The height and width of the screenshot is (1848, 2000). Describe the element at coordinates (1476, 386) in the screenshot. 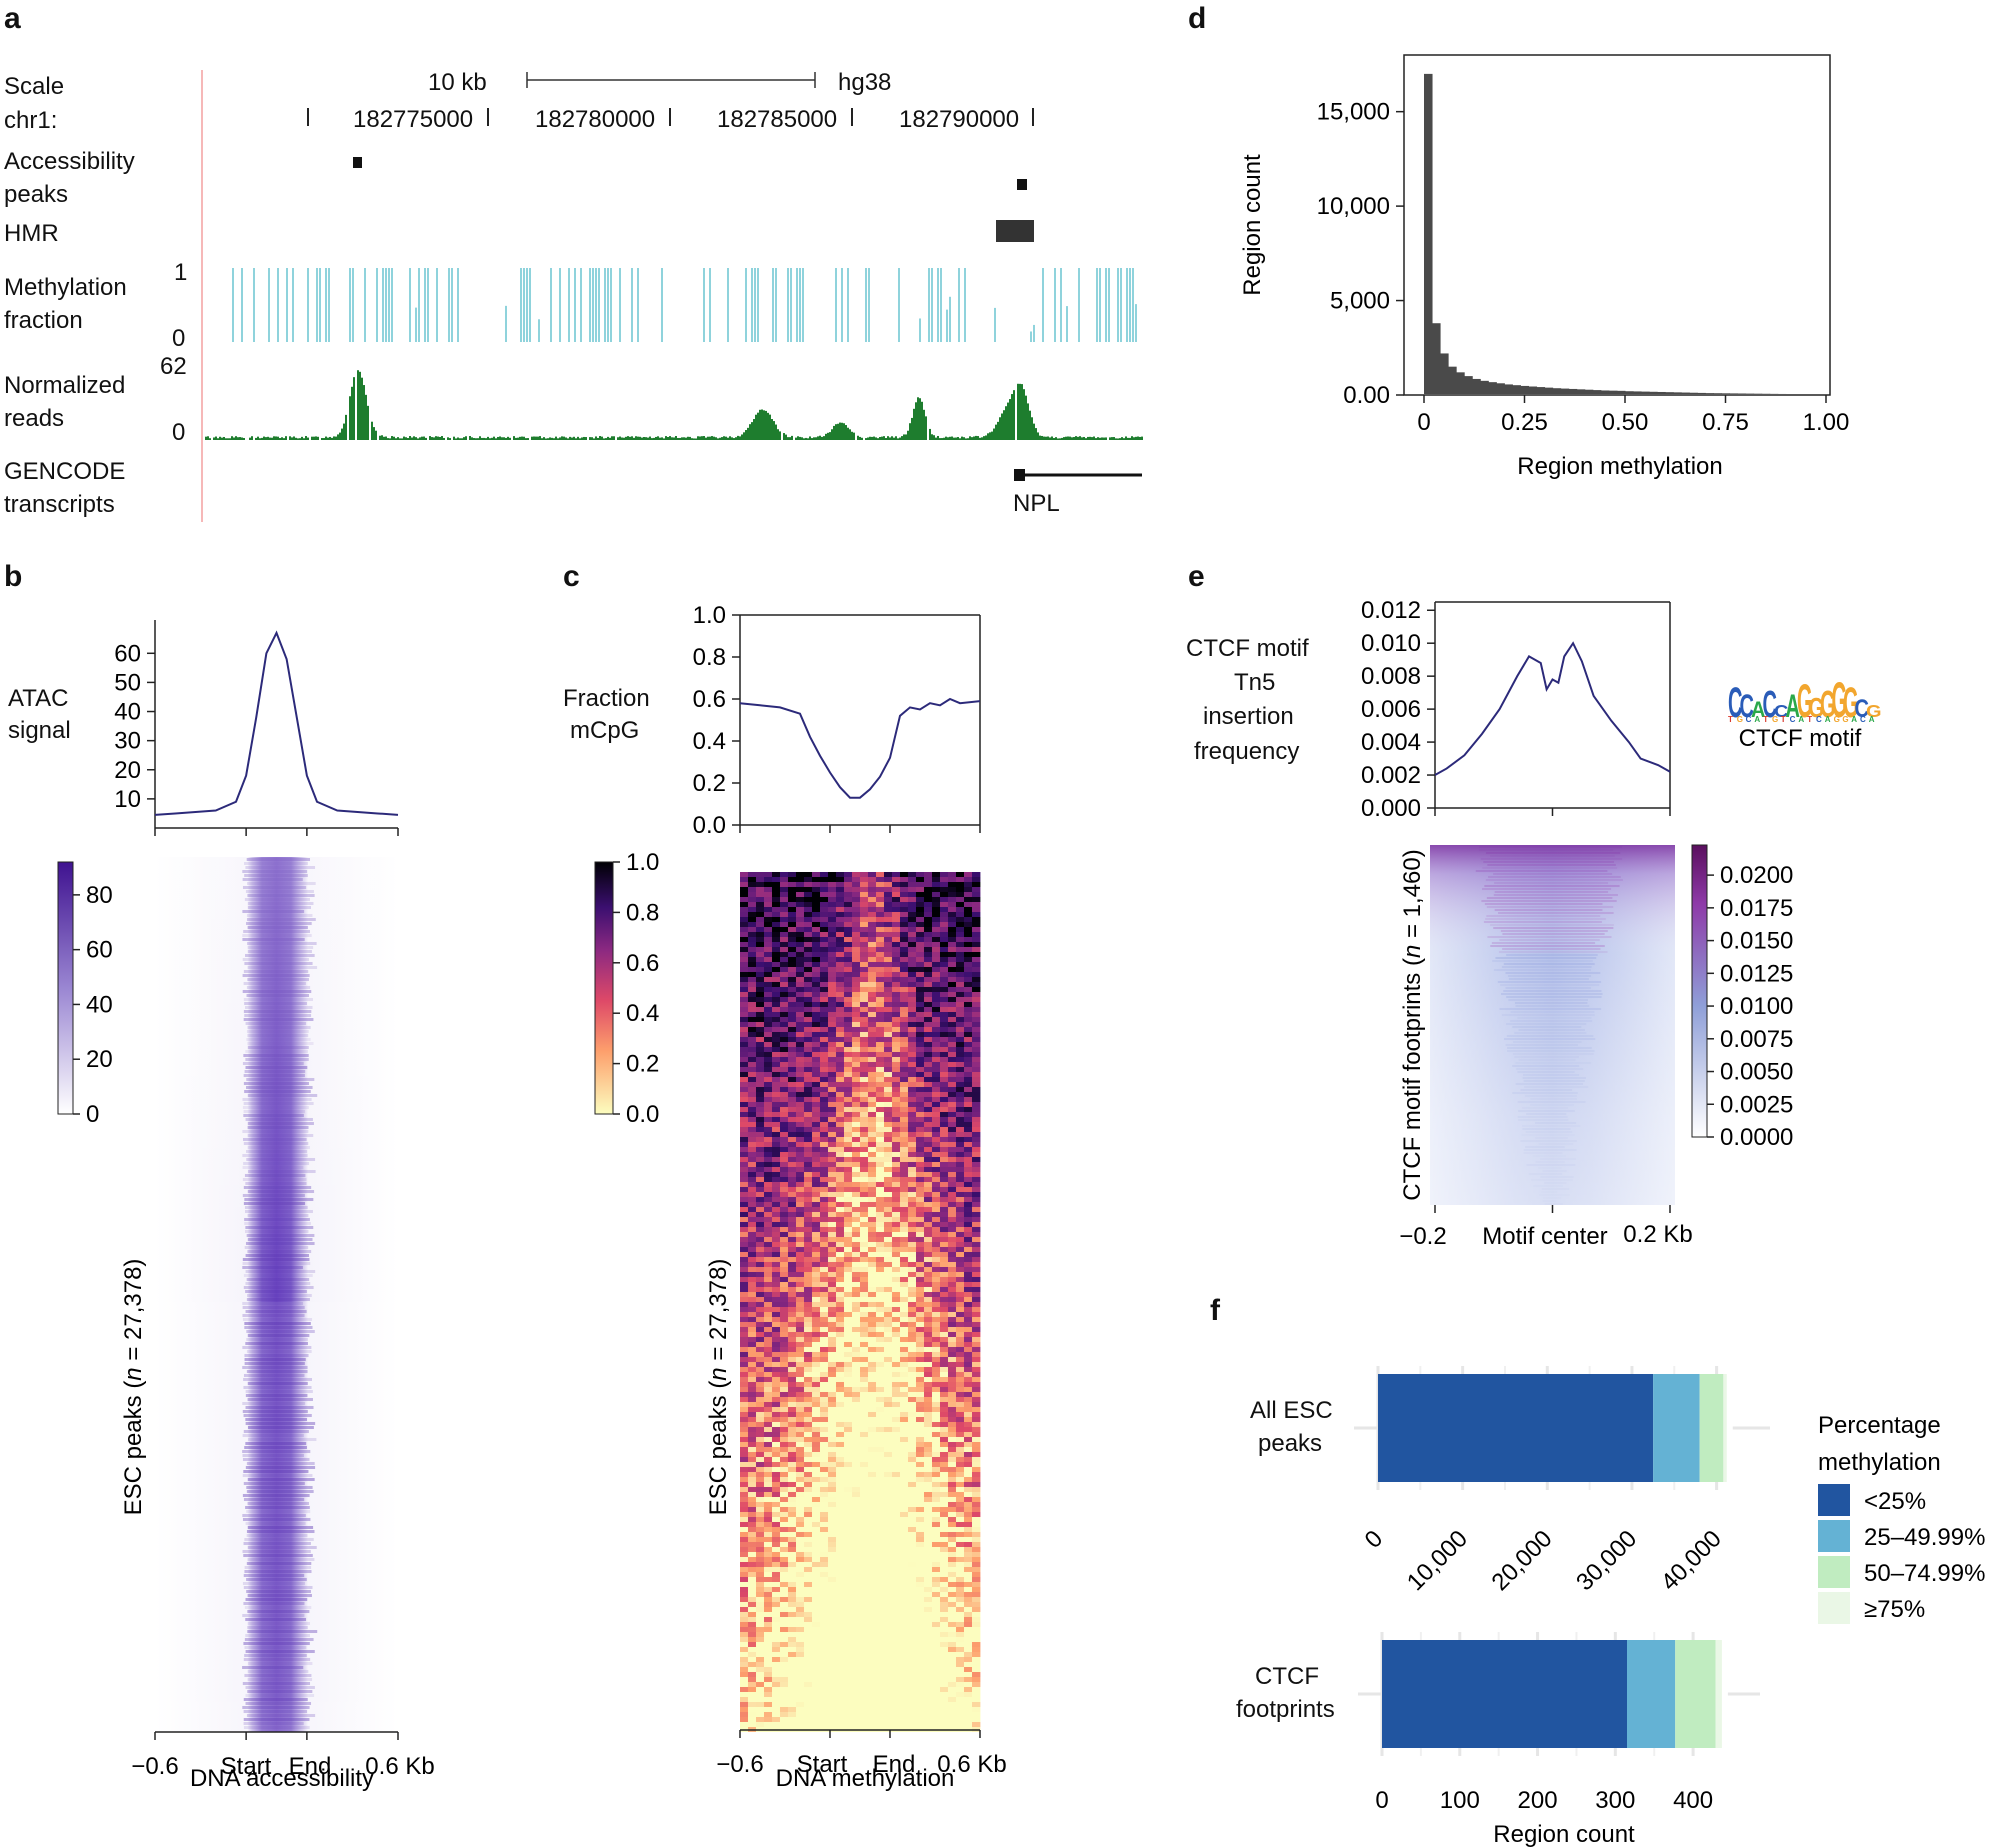

I see `histogram-bar` at that location.